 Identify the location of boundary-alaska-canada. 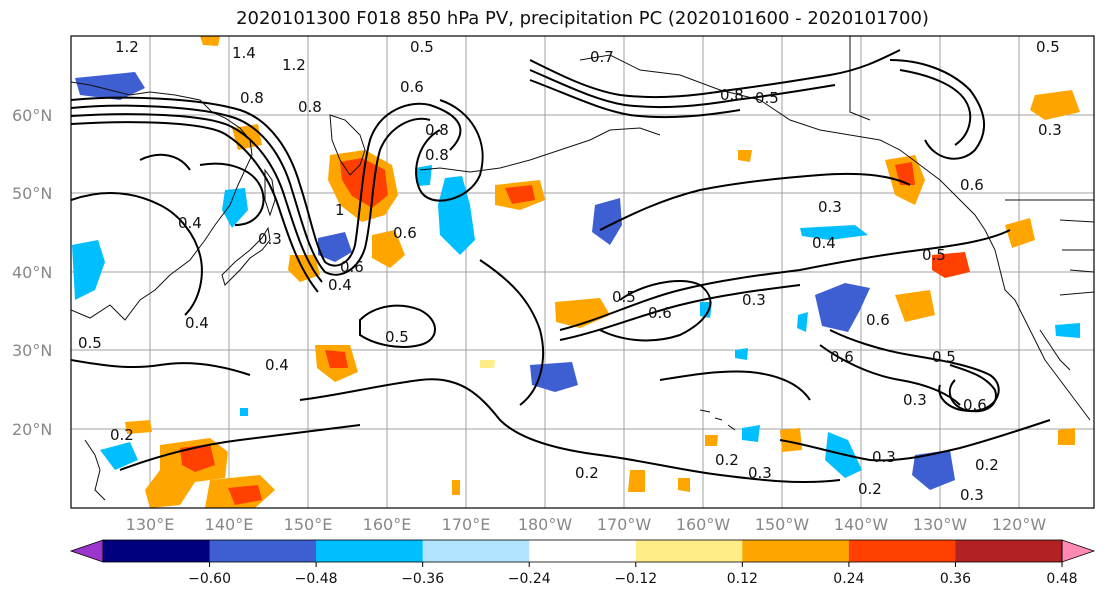
(860, 78).